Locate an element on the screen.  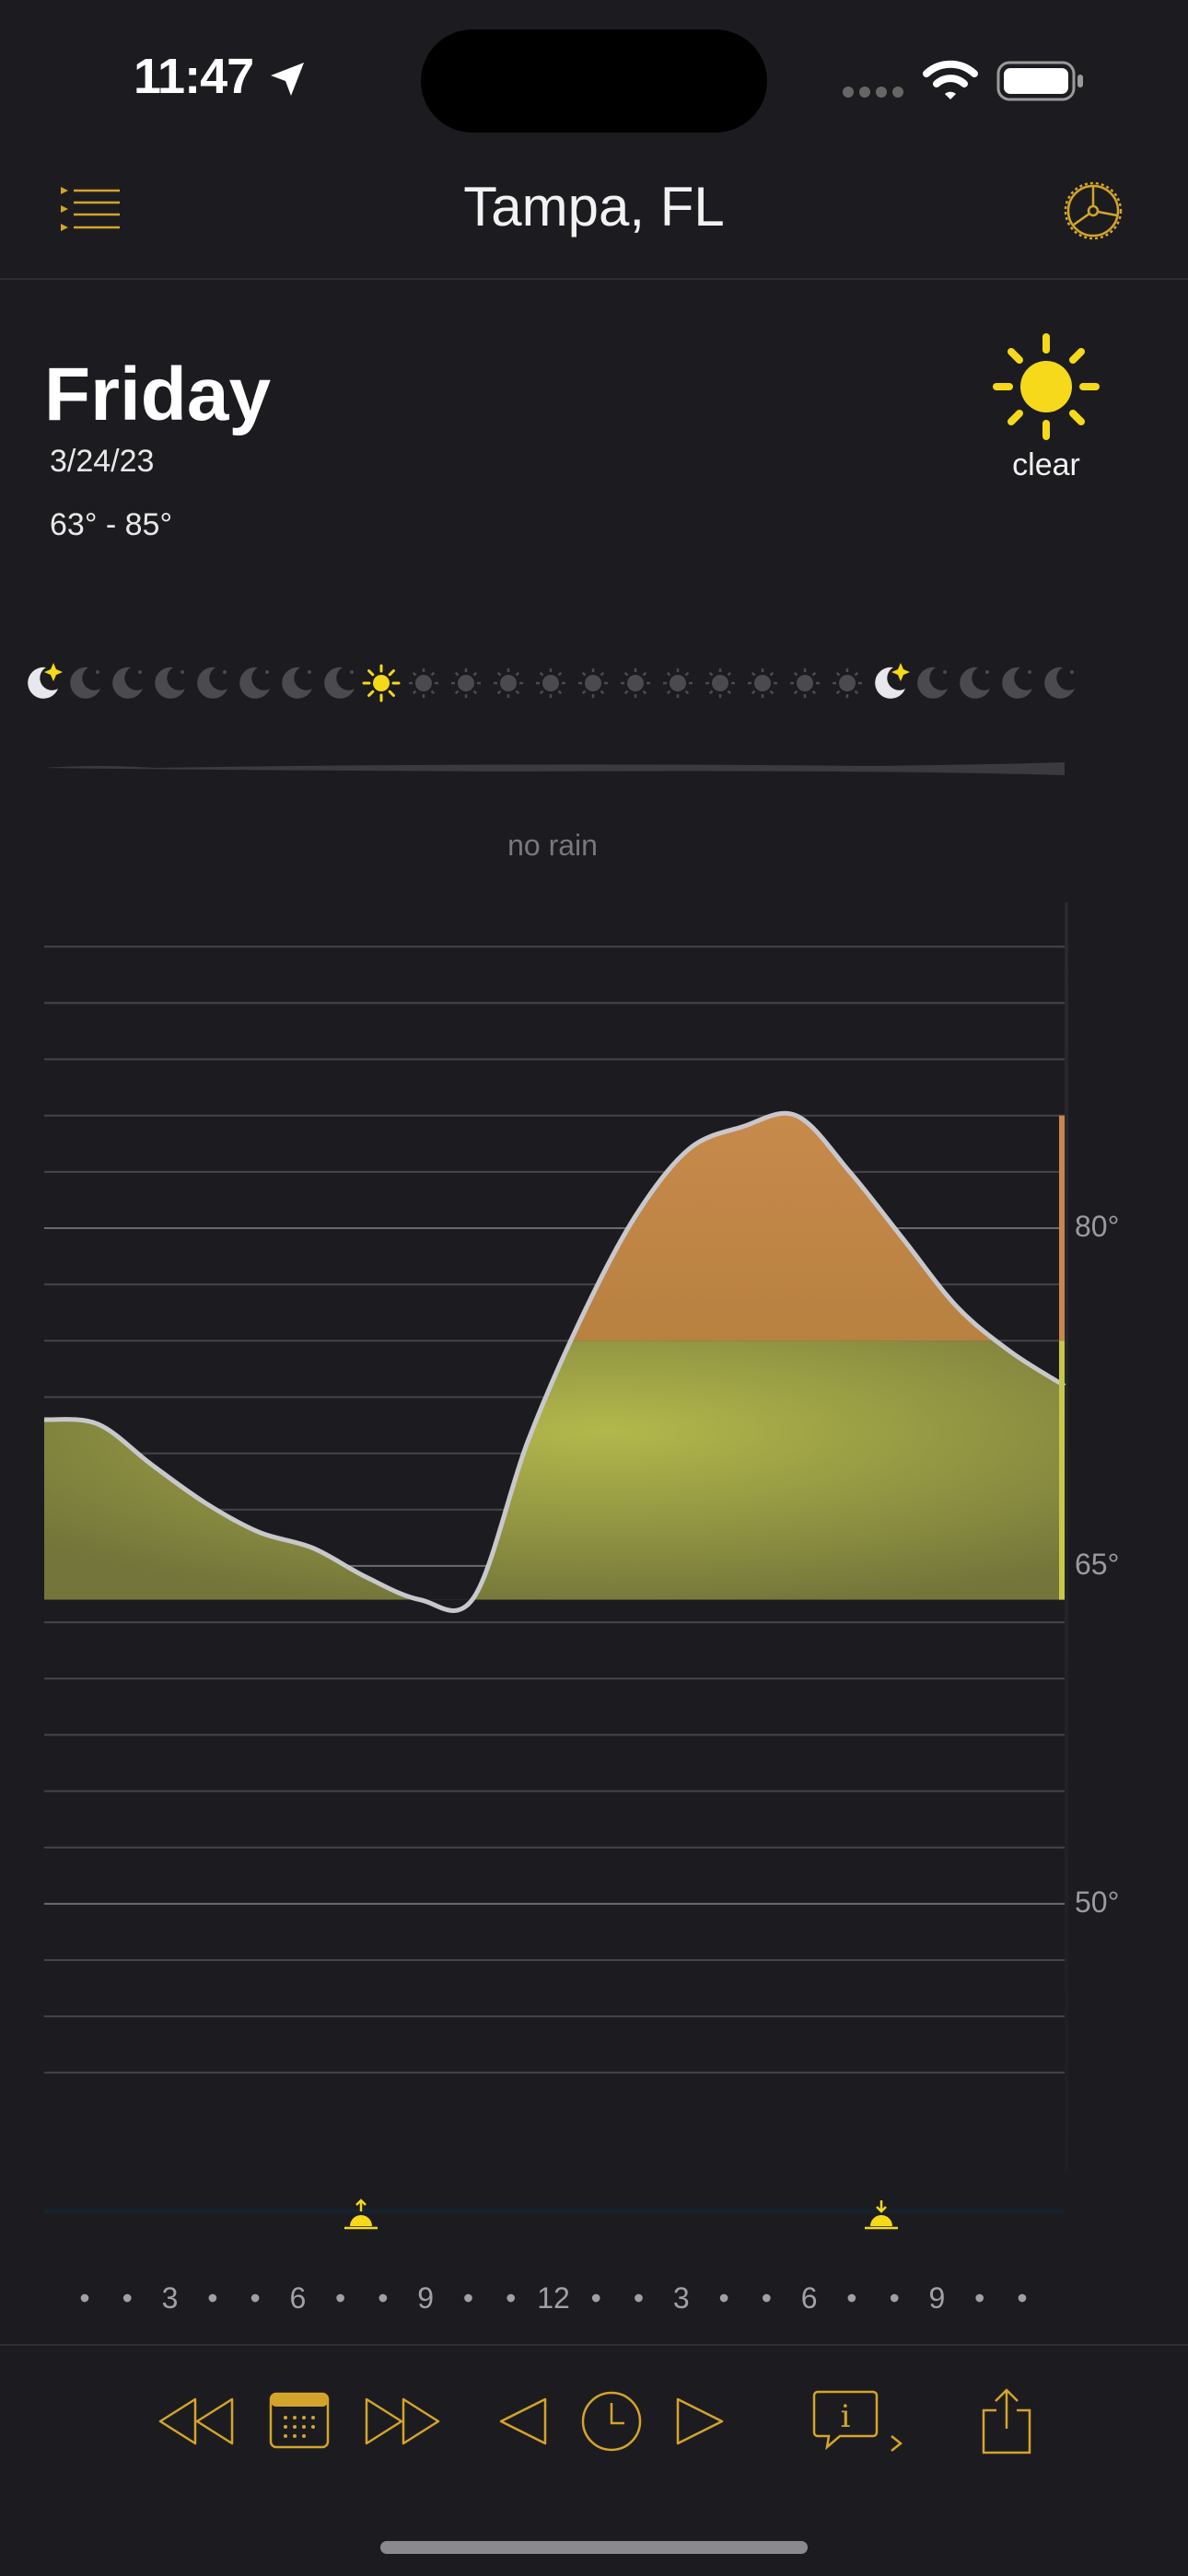
info-bubble-icon: i is located at coordinates (860, 2423).